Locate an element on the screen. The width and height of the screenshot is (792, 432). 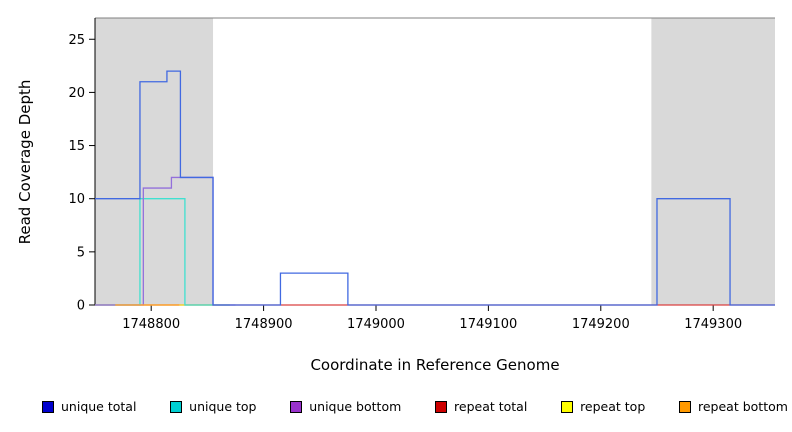
legend-item-unique-total: unique total is located at coordinates (89, 406).